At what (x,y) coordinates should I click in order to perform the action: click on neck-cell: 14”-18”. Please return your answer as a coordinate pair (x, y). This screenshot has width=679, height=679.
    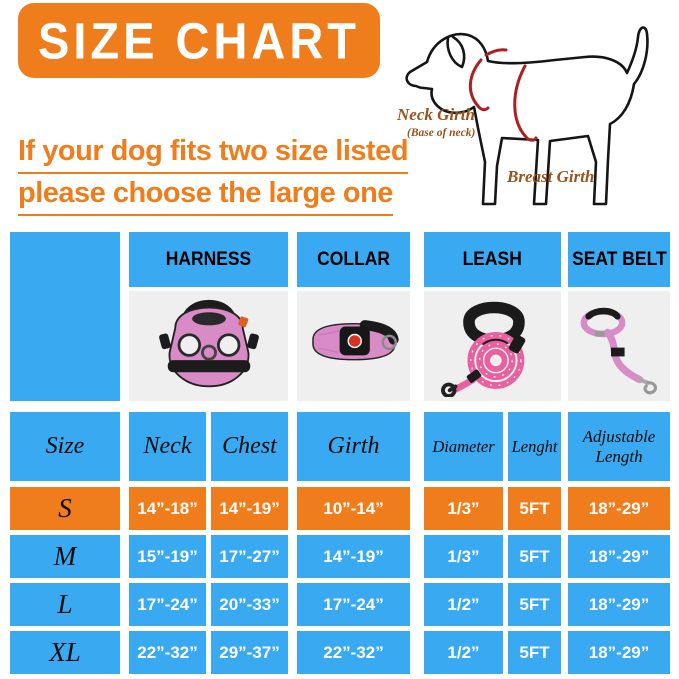
    Looking at the image, I should click on (167, 508).